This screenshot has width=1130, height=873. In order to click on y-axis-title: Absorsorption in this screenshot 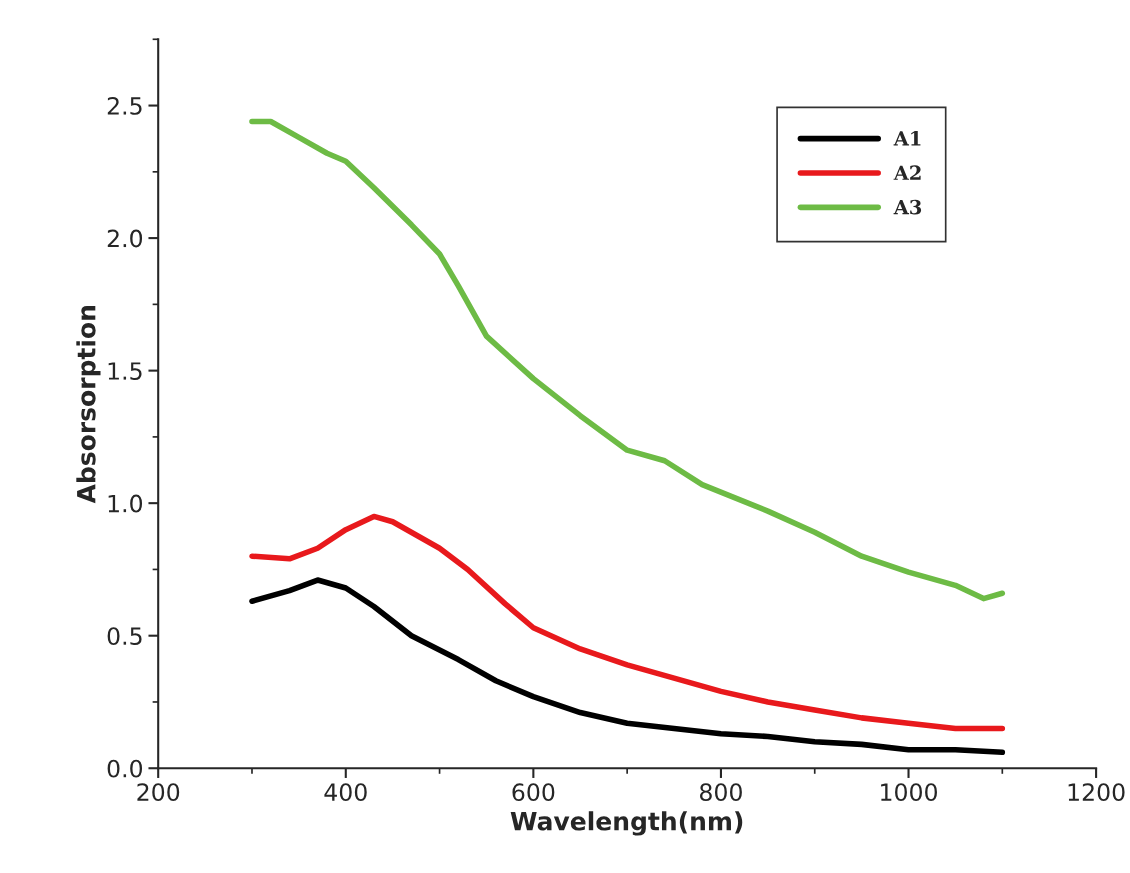, I will do `click(88, 405)`.